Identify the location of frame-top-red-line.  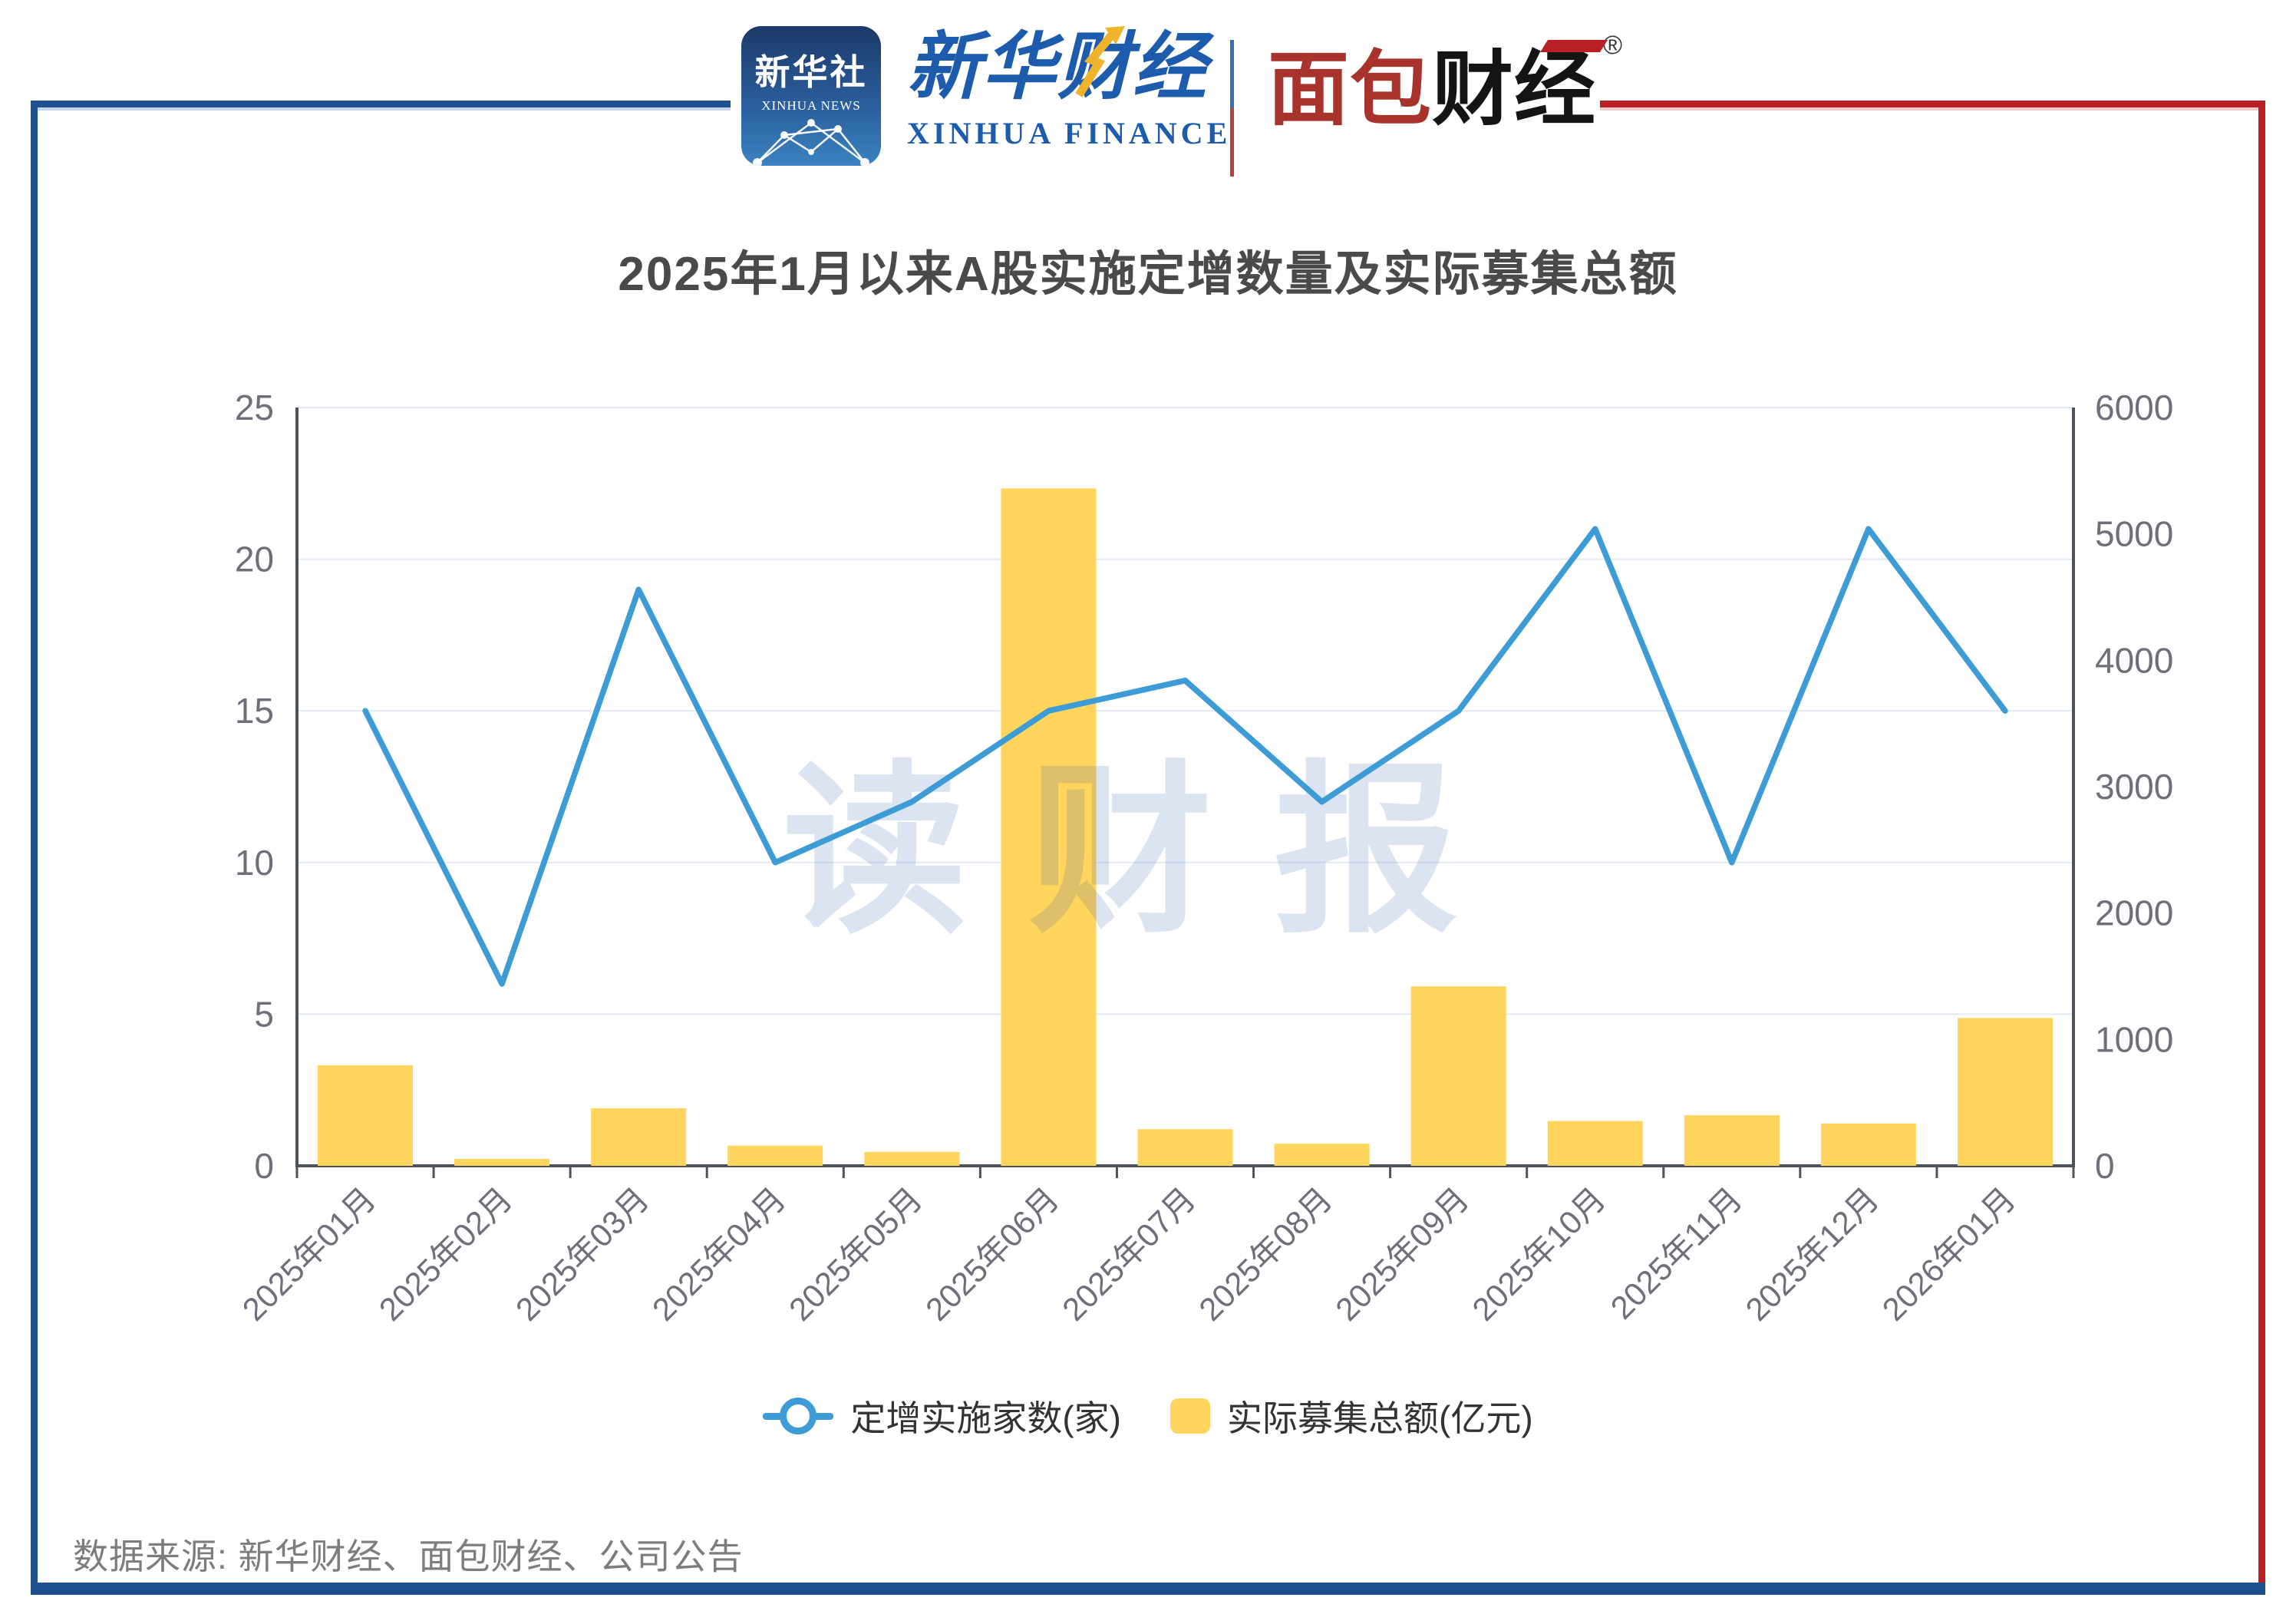
(1932, 104).